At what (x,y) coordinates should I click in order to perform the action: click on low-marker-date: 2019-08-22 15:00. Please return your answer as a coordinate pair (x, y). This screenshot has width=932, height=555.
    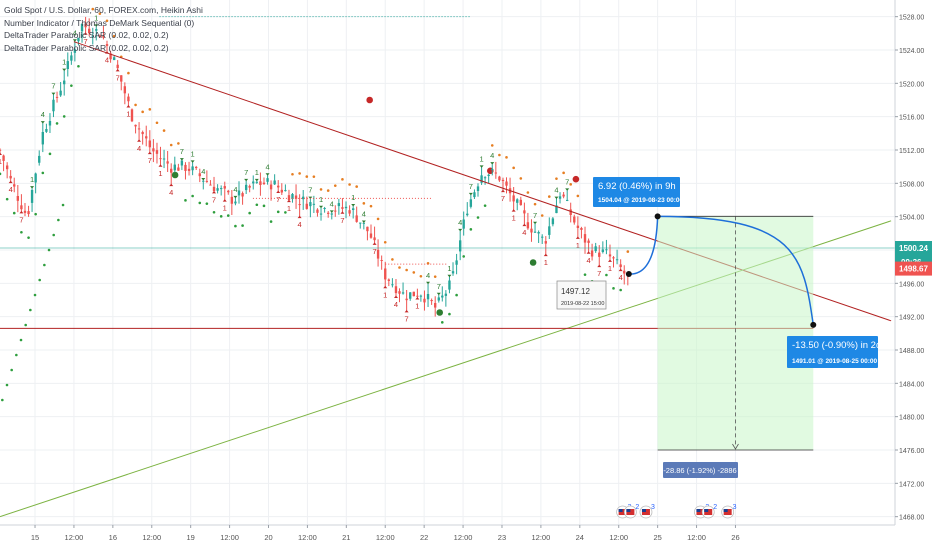
    Looking at the image, I should click on (582, 304).